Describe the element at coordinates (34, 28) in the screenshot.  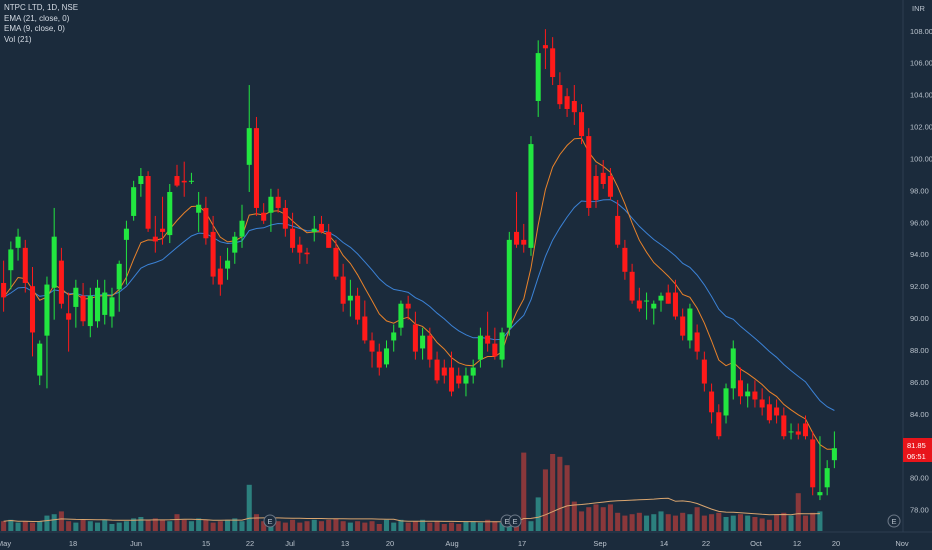
I see `ema9-legend: EMA (9, close, 0)` at that location.